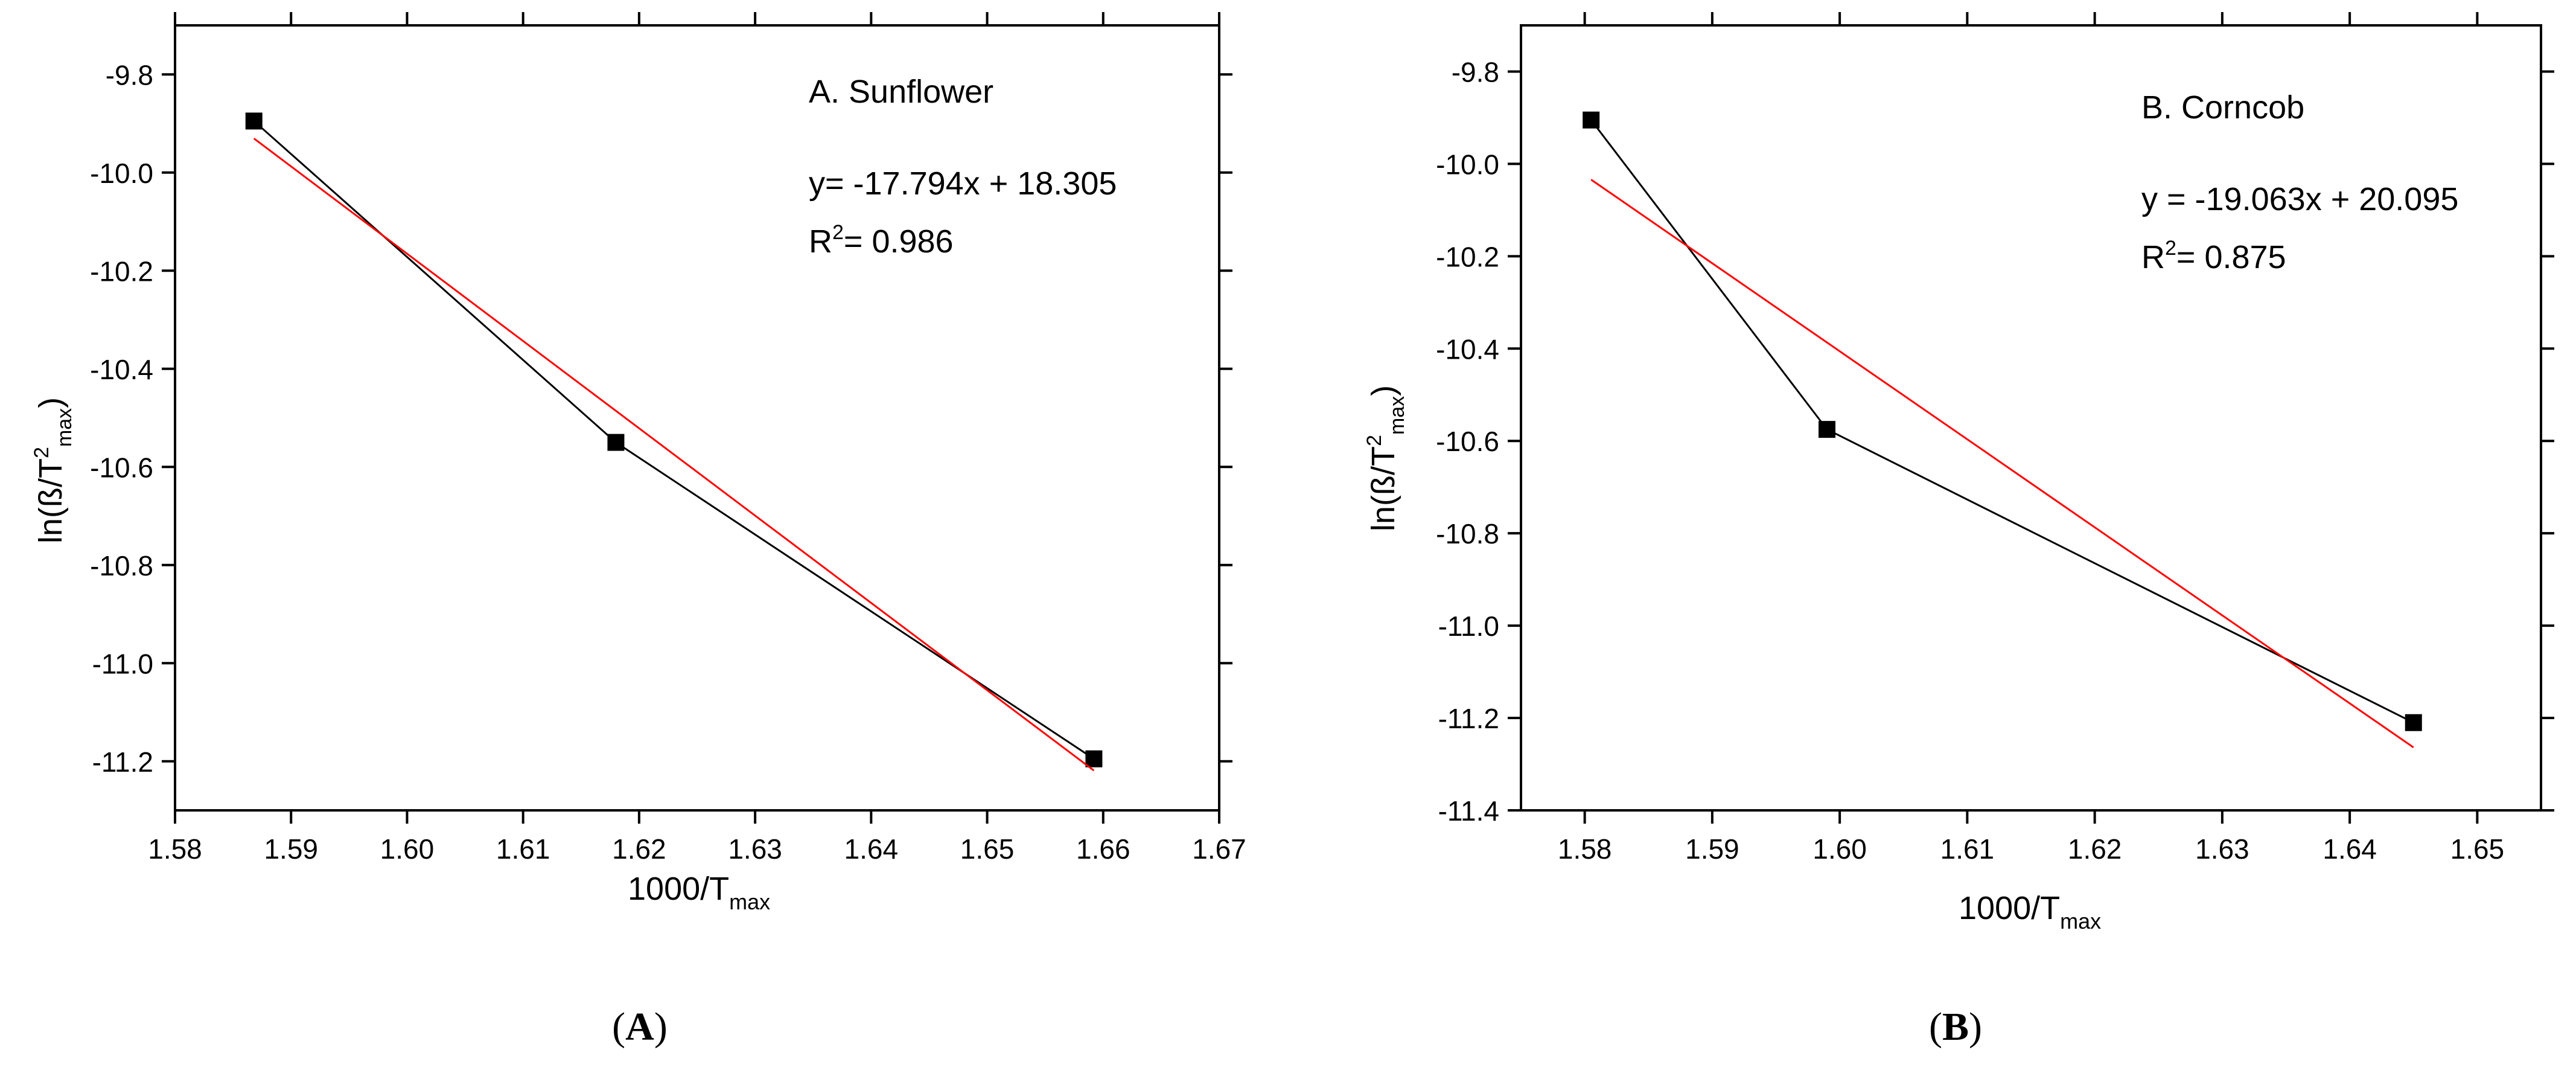 This screenshot has width=2576, height=1070. I want to click on chart-a-caption-open: (, so click(618, 1027).